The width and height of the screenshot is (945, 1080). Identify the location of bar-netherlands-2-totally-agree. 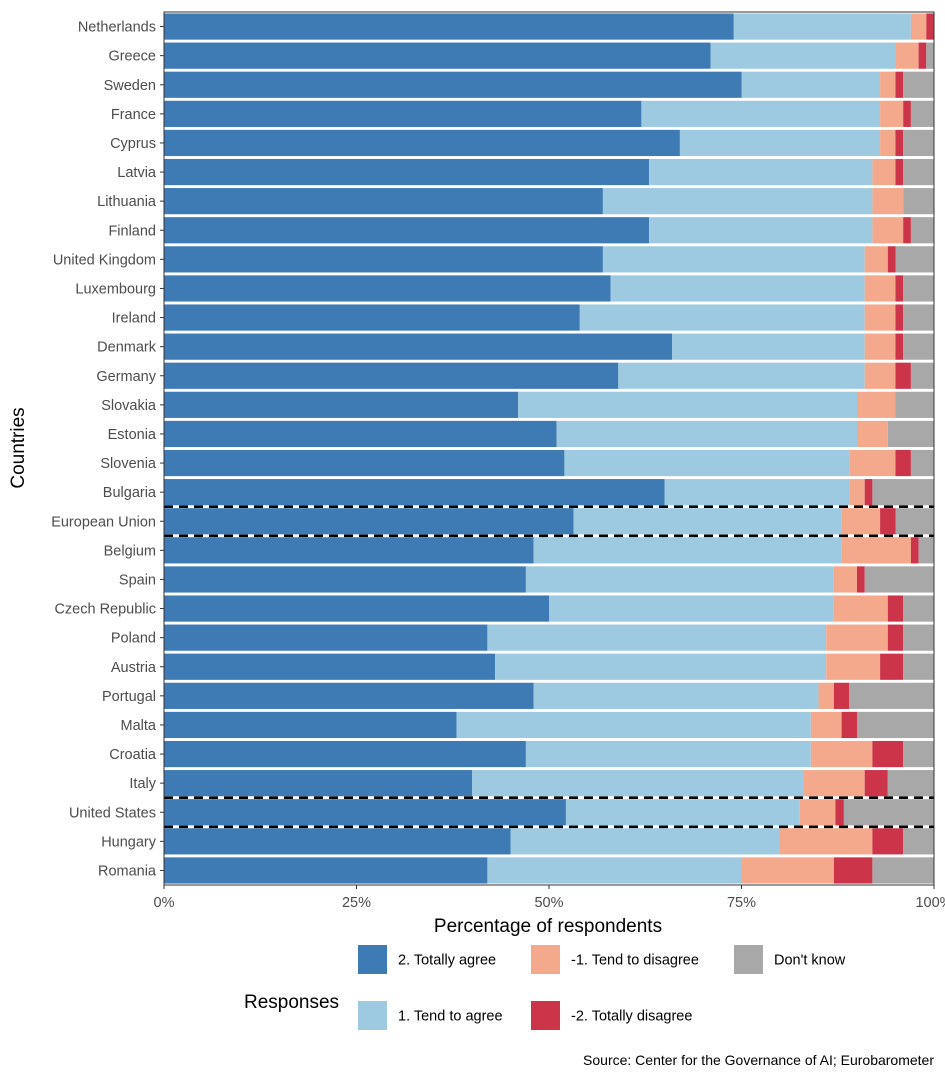
(449, 26).